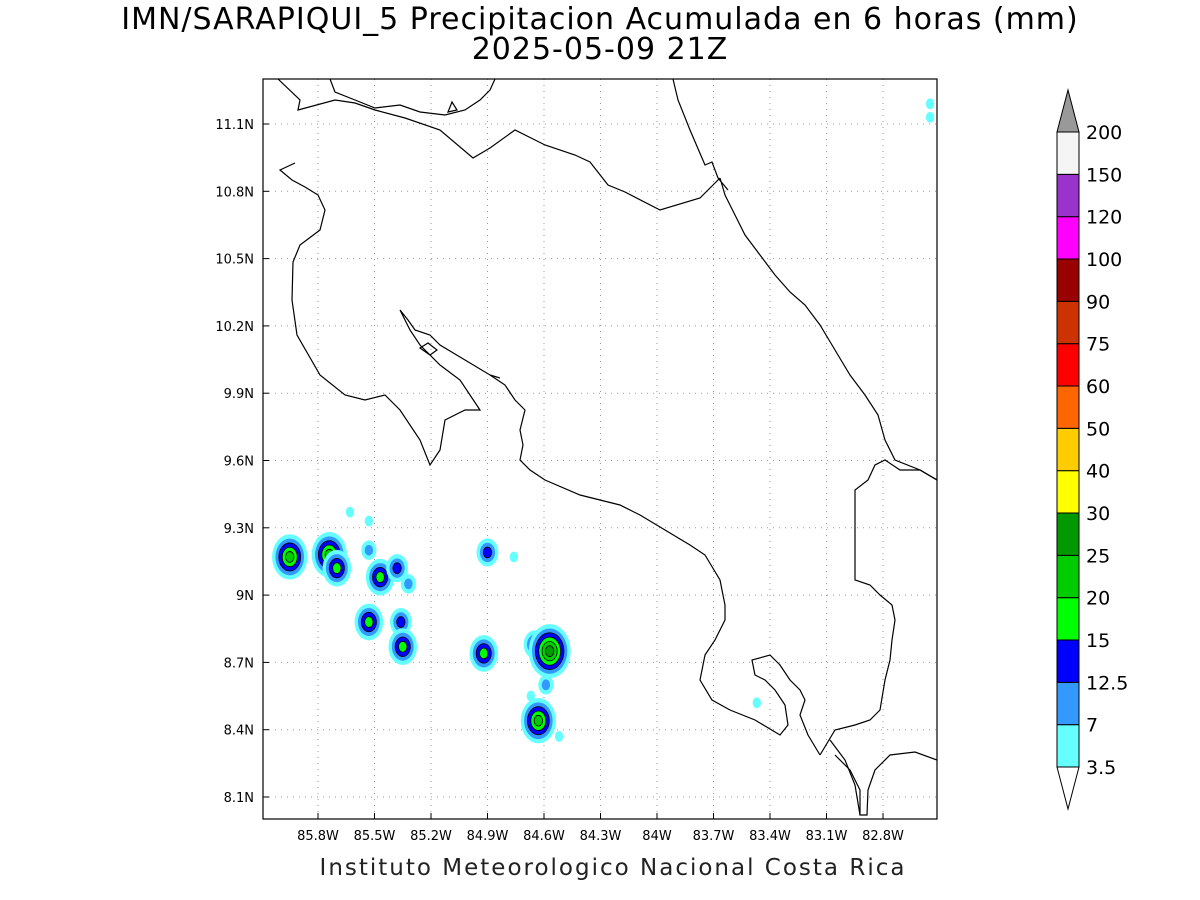  I want to click on pacific-central, so click(655, 565).